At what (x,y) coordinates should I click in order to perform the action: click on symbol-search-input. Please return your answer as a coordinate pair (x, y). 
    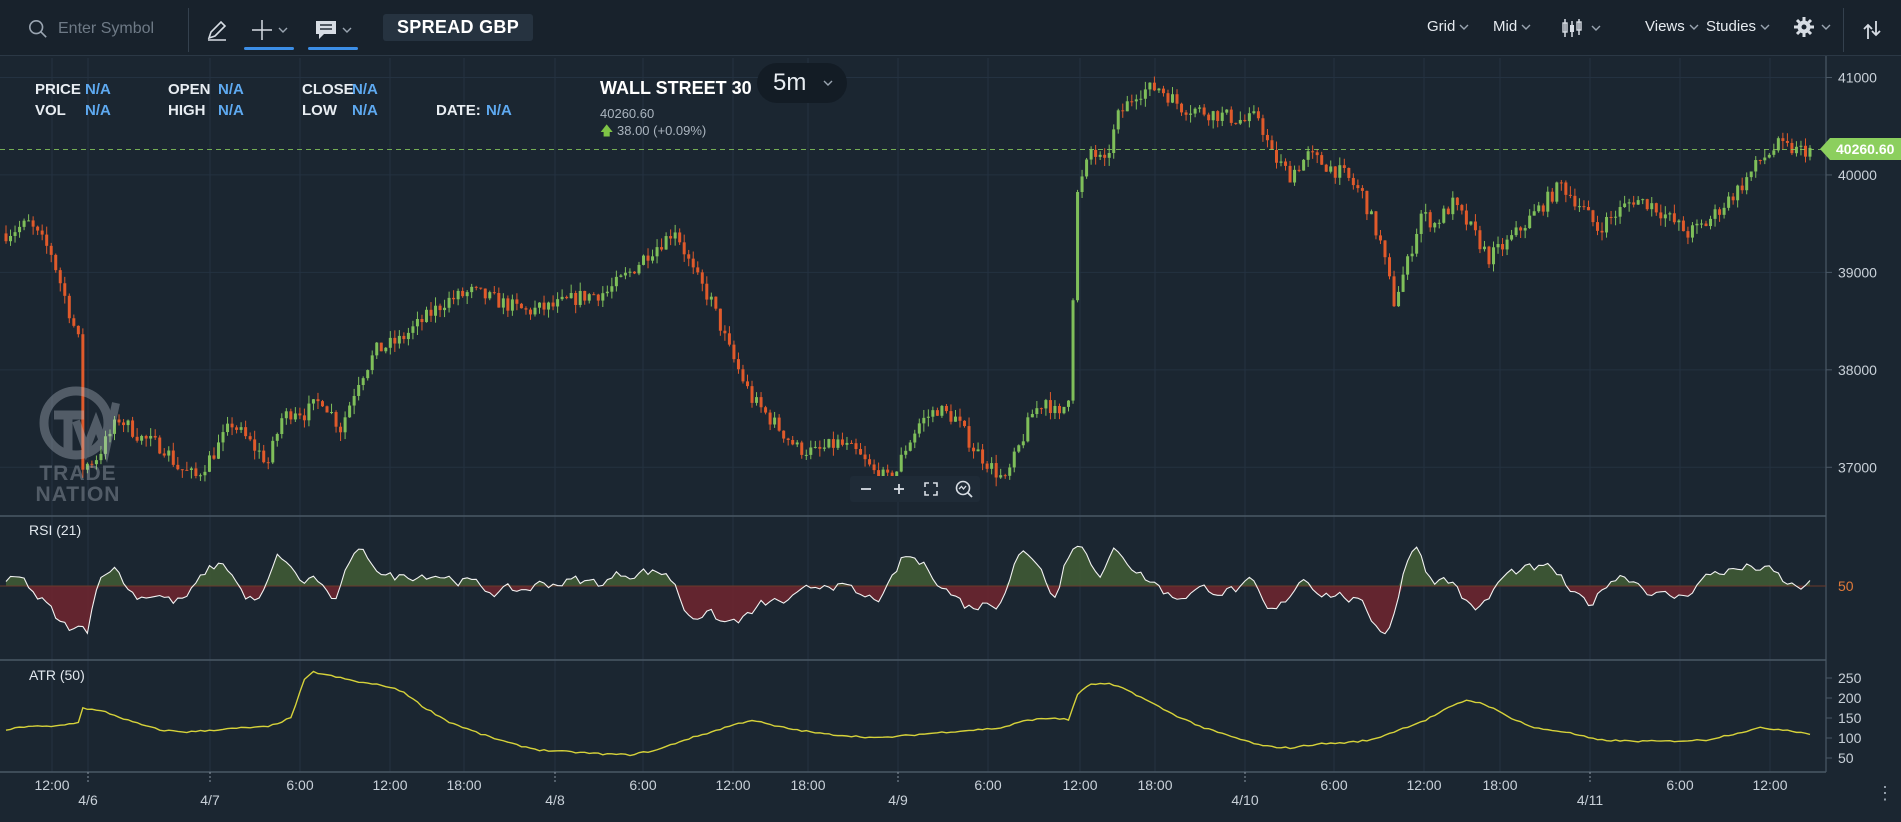
    Looking at the image, I should click on (118, 29).